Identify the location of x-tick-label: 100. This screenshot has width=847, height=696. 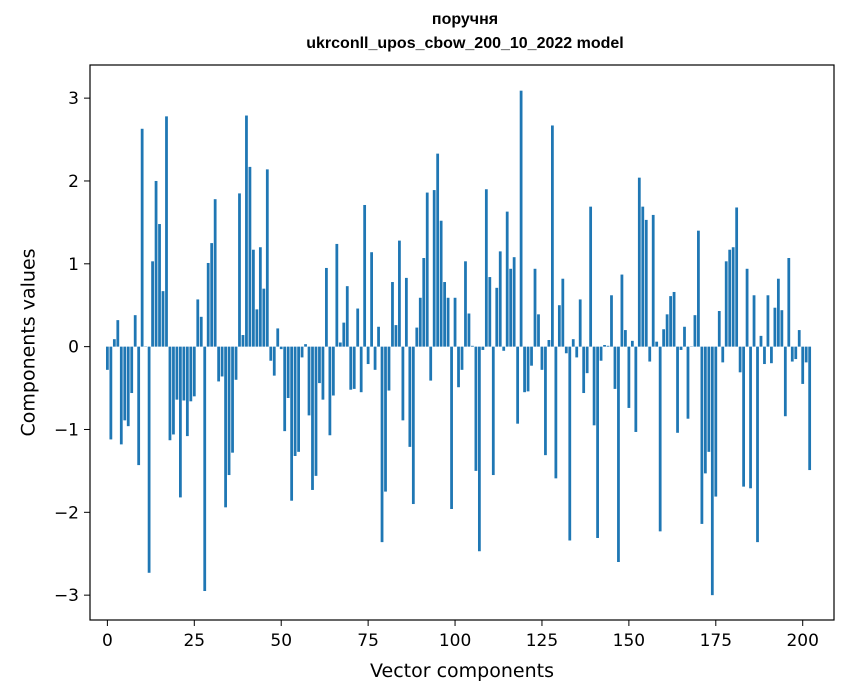
(455, 641).